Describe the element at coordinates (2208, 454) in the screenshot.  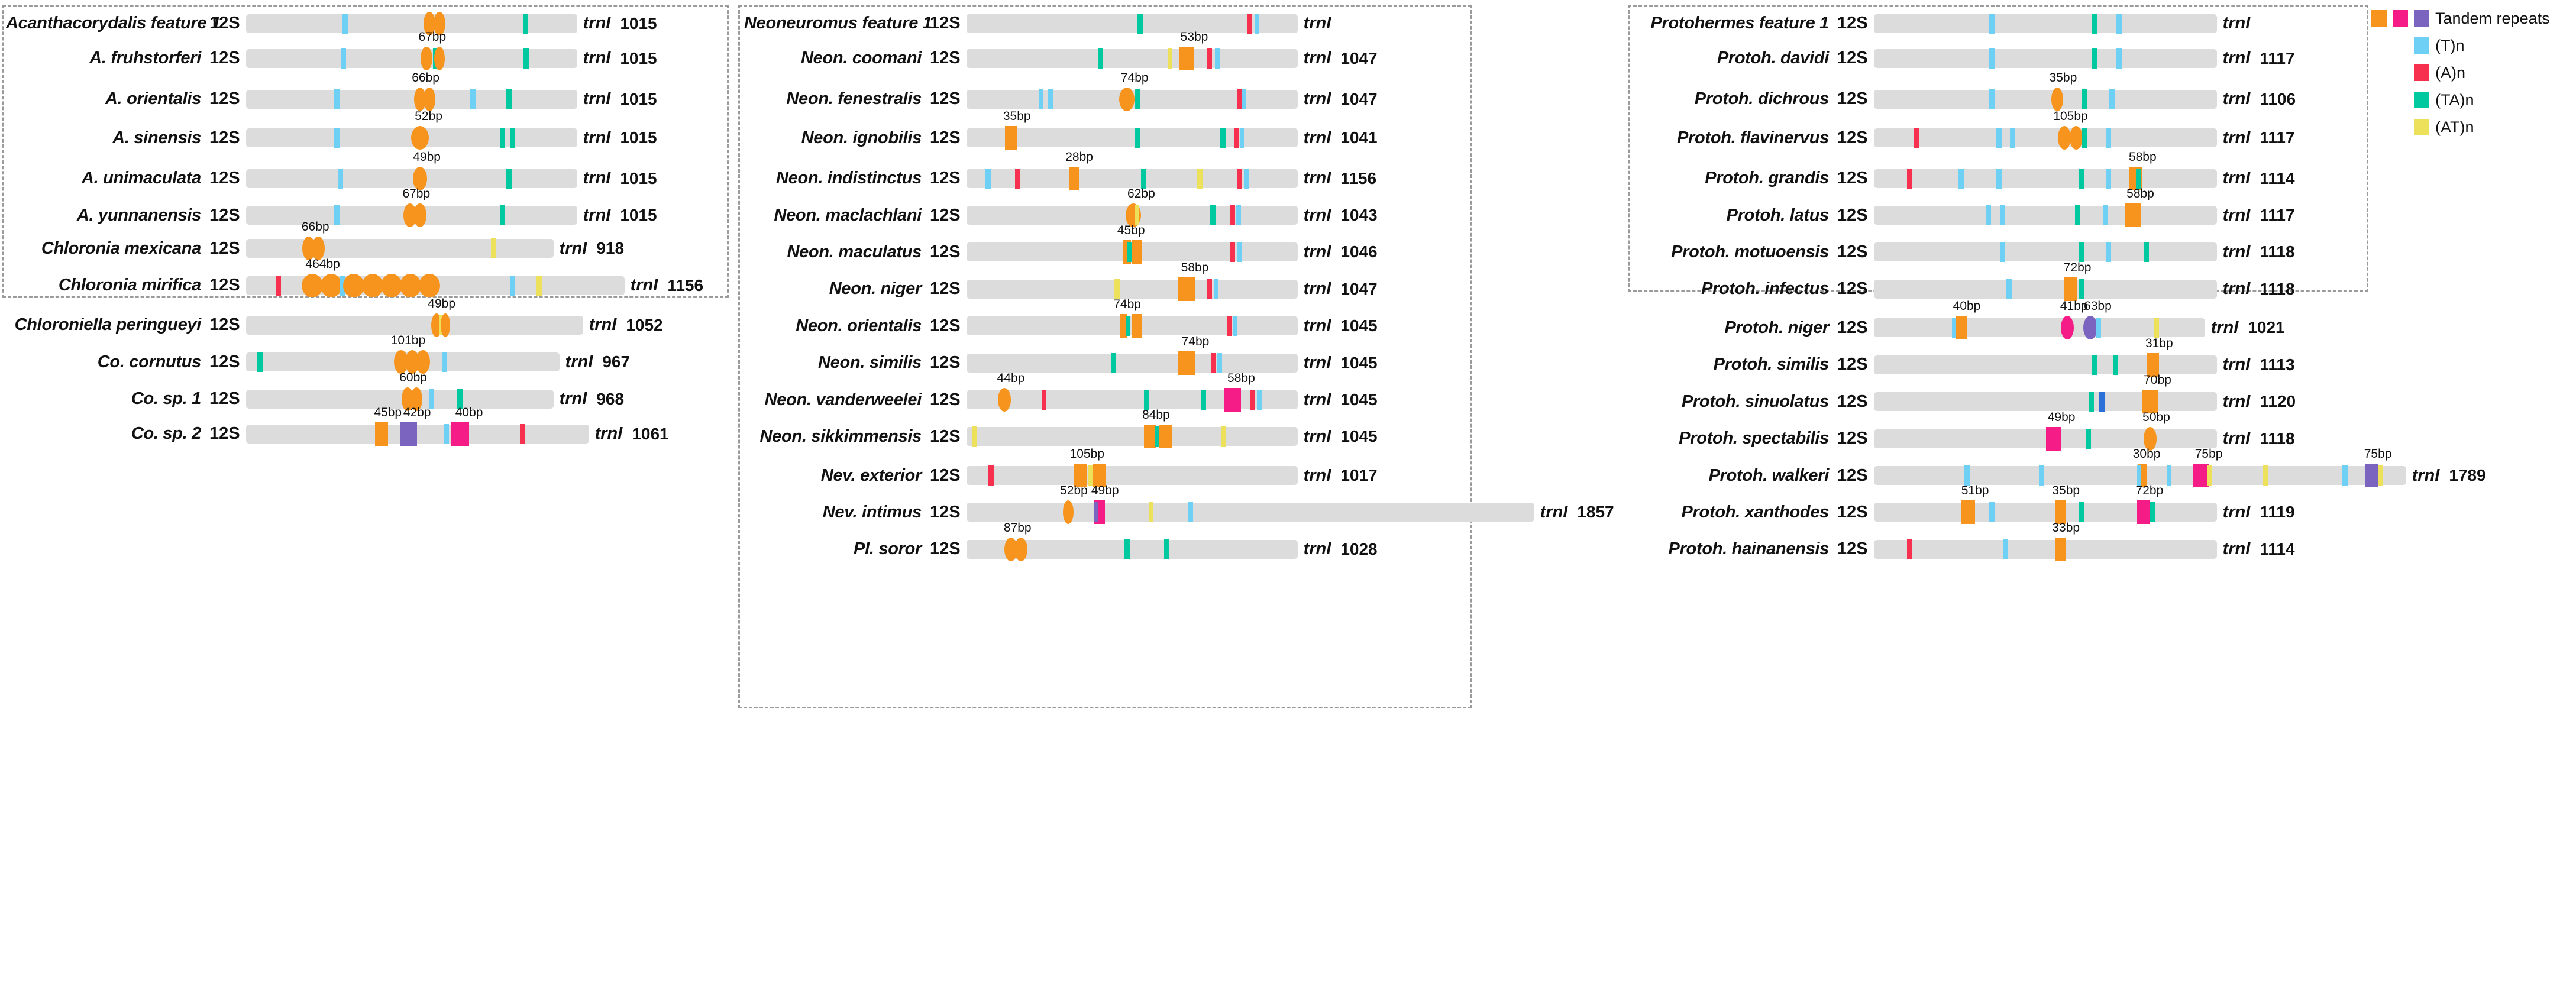
I see `bp-length-label: 75bp` at that location.